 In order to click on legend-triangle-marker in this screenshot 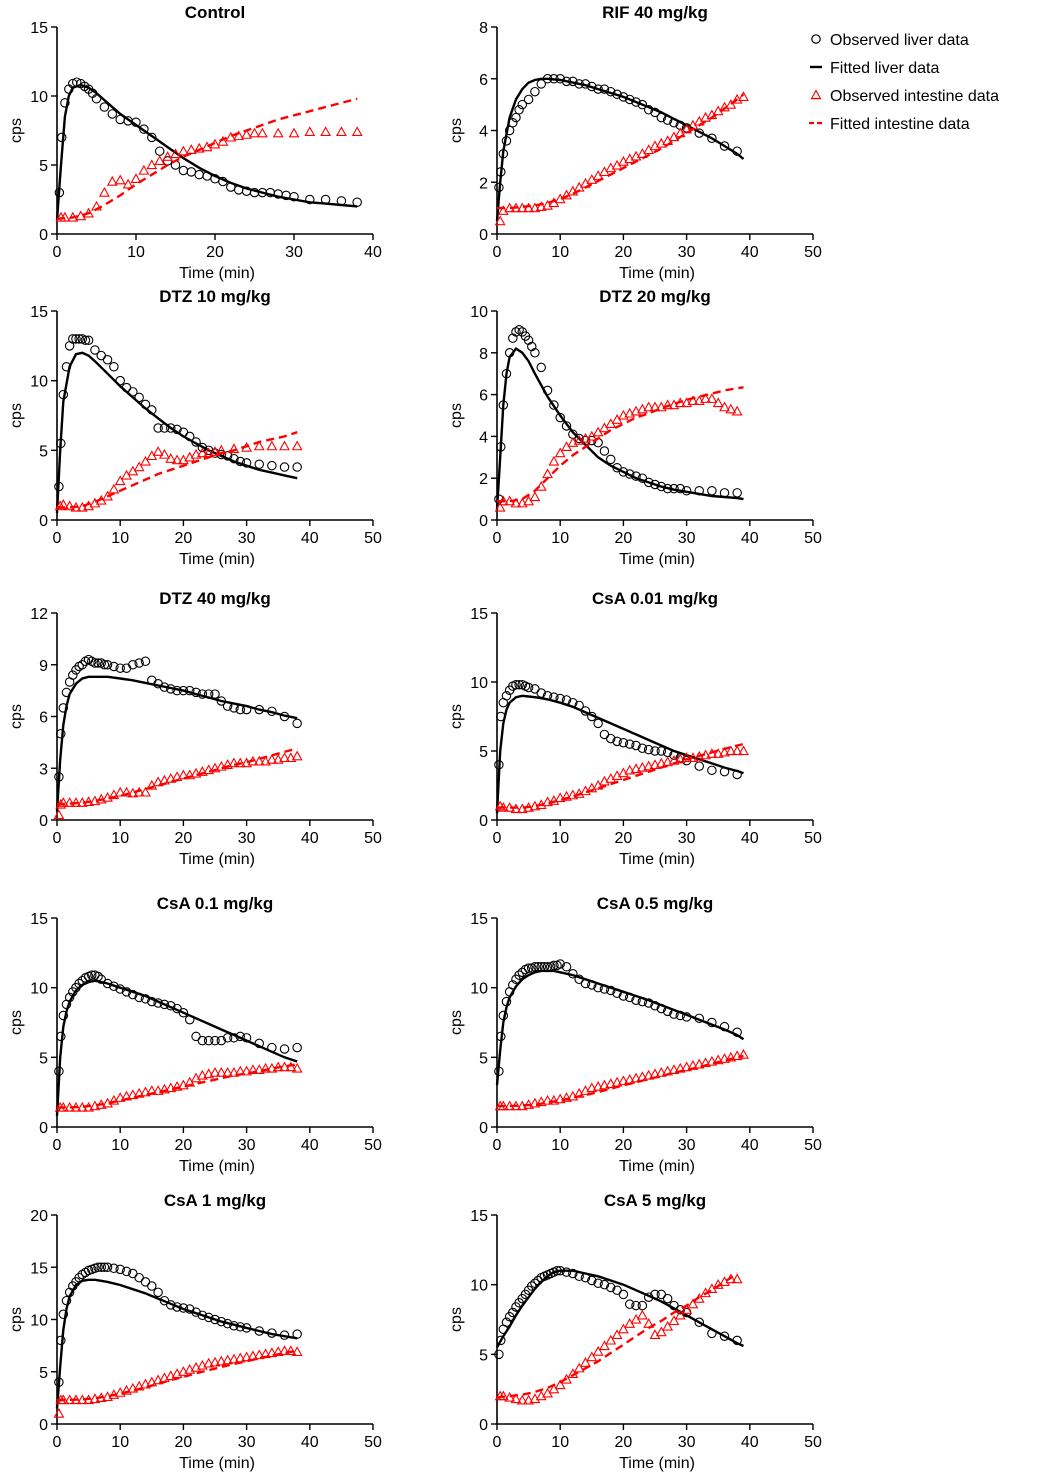, I will do `click(816, 94)`.